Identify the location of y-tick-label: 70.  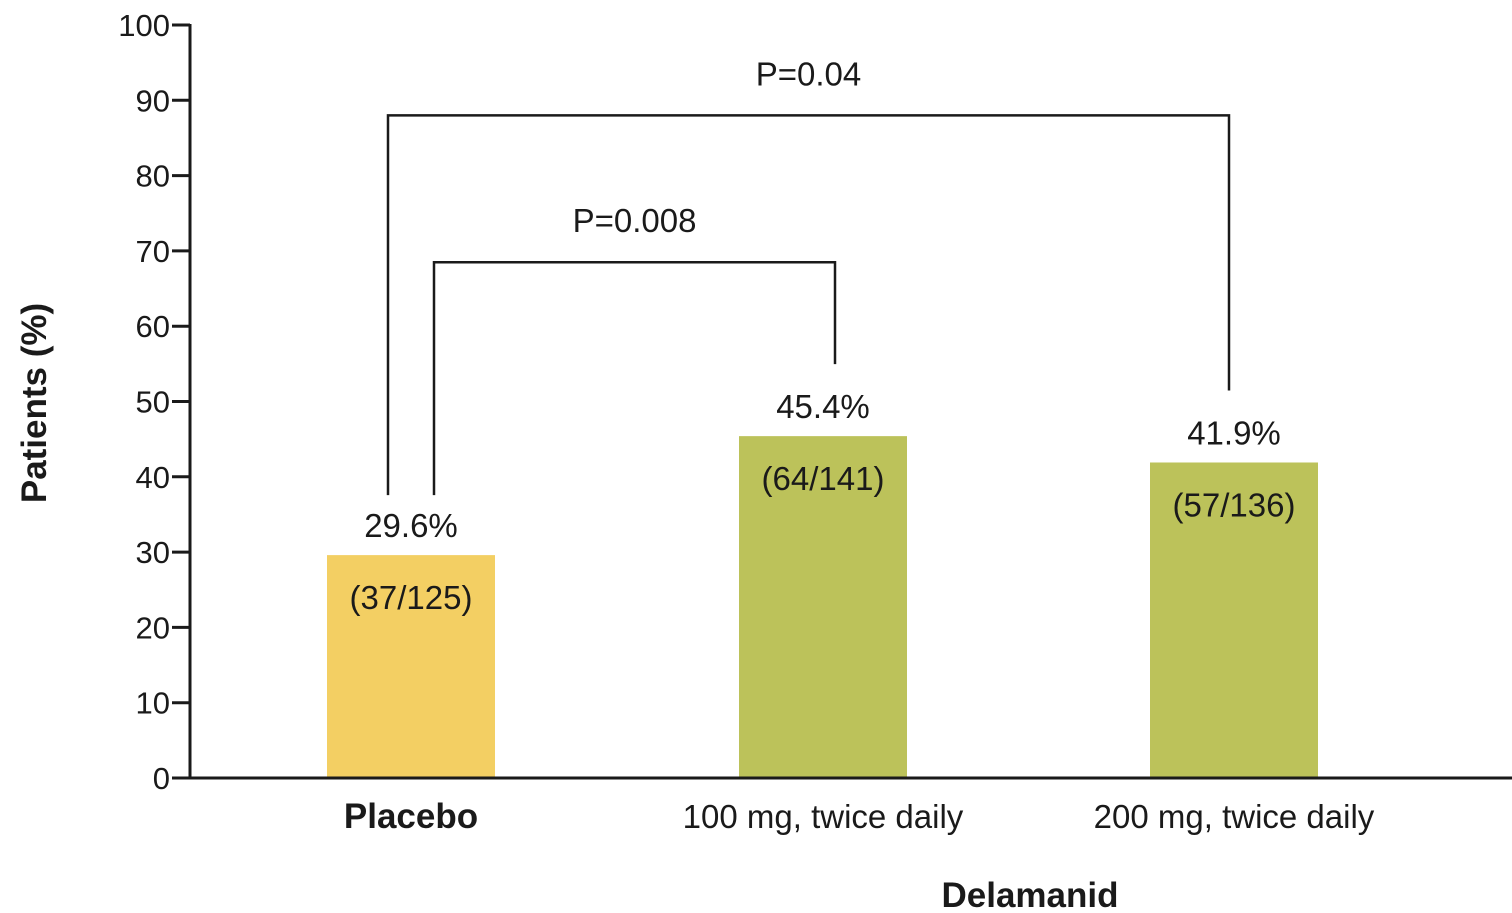
(153, 251).